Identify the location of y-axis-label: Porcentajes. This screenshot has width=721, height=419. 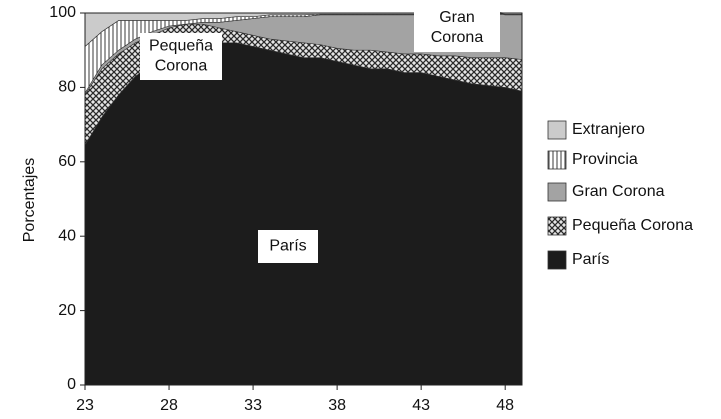
(29, 200).